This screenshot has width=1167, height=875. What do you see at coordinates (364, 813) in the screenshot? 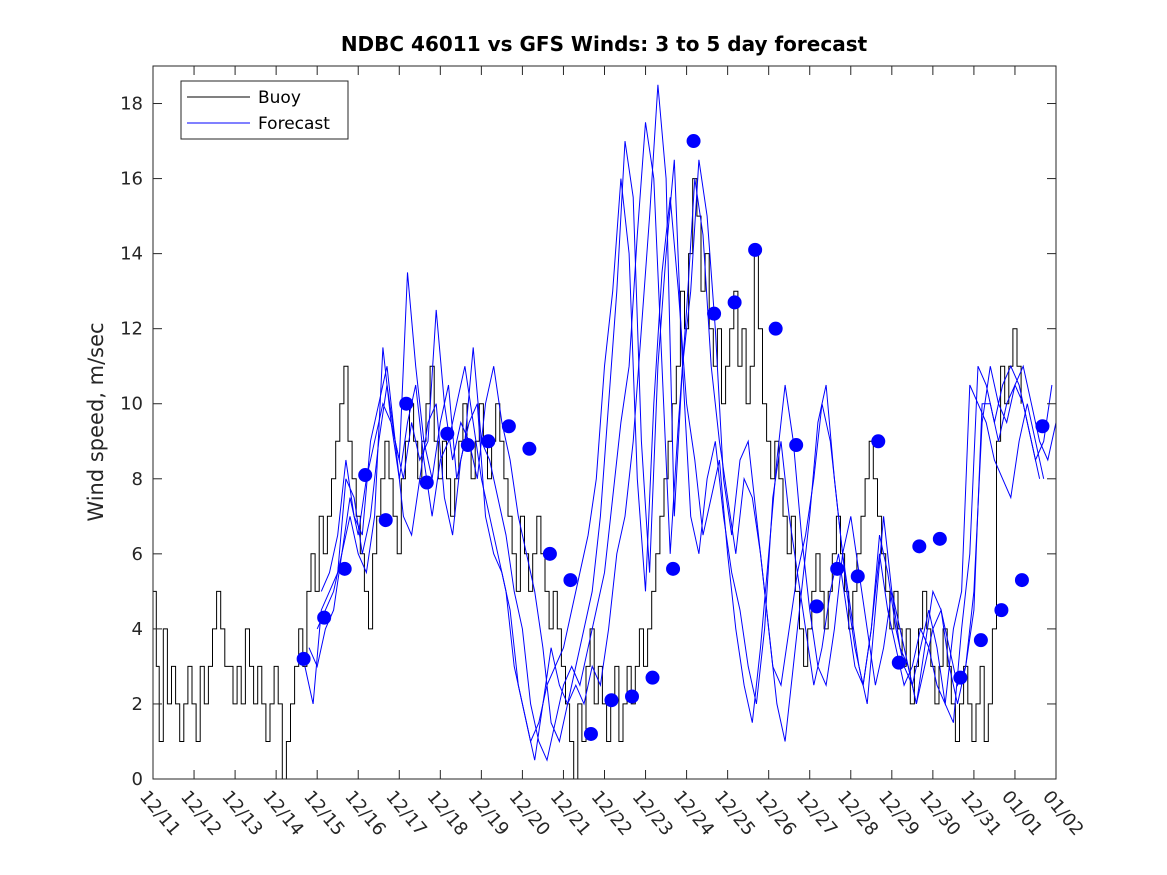
I see `x-tick-label: 12/16` at bounding box center [364, 813].